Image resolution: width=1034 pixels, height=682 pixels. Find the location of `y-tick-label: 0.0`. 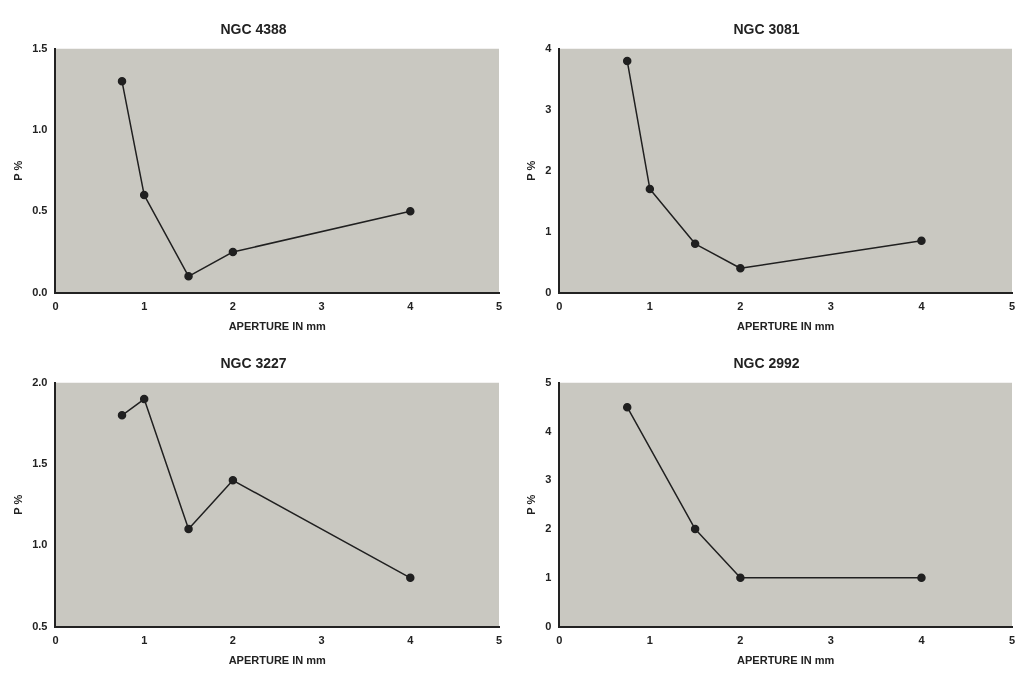

y-tick-label: 0.0 is located at coordinates (40, 291).